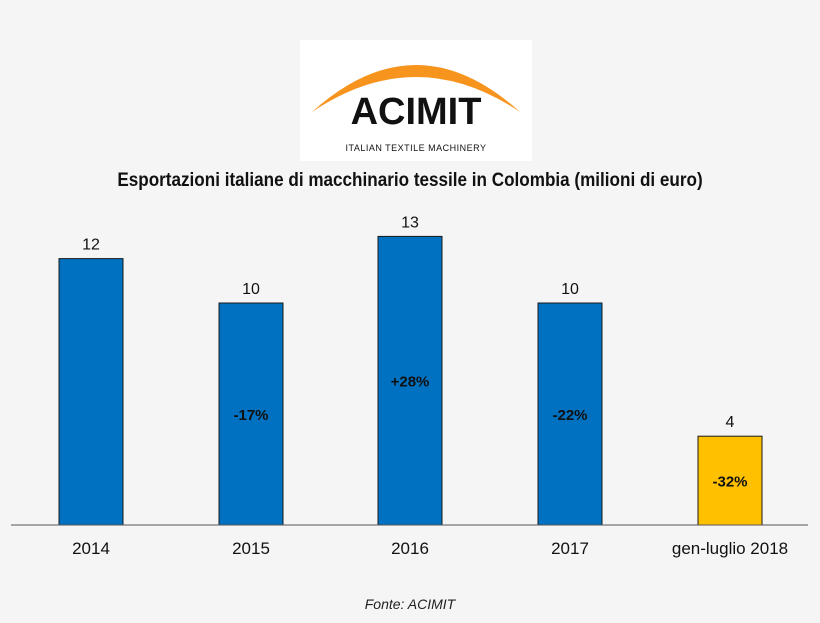  I want to click on bar-2016, so click(410, 380).